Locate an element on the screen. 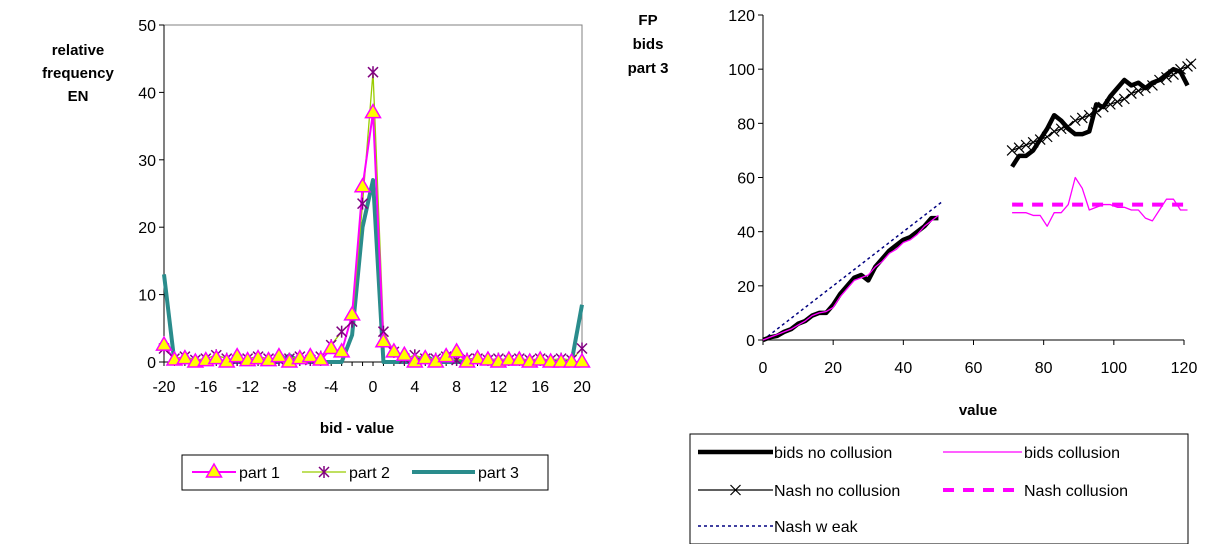  x-tick-label: 4 is located at coordinates (414, 387).